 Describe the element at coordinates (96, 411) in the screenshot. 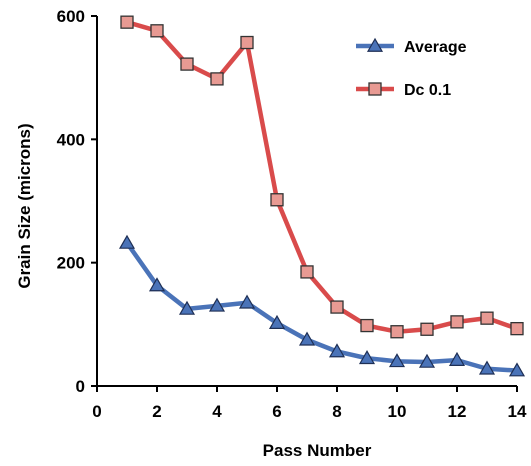

I see `x-tick-label: 0` at that location.